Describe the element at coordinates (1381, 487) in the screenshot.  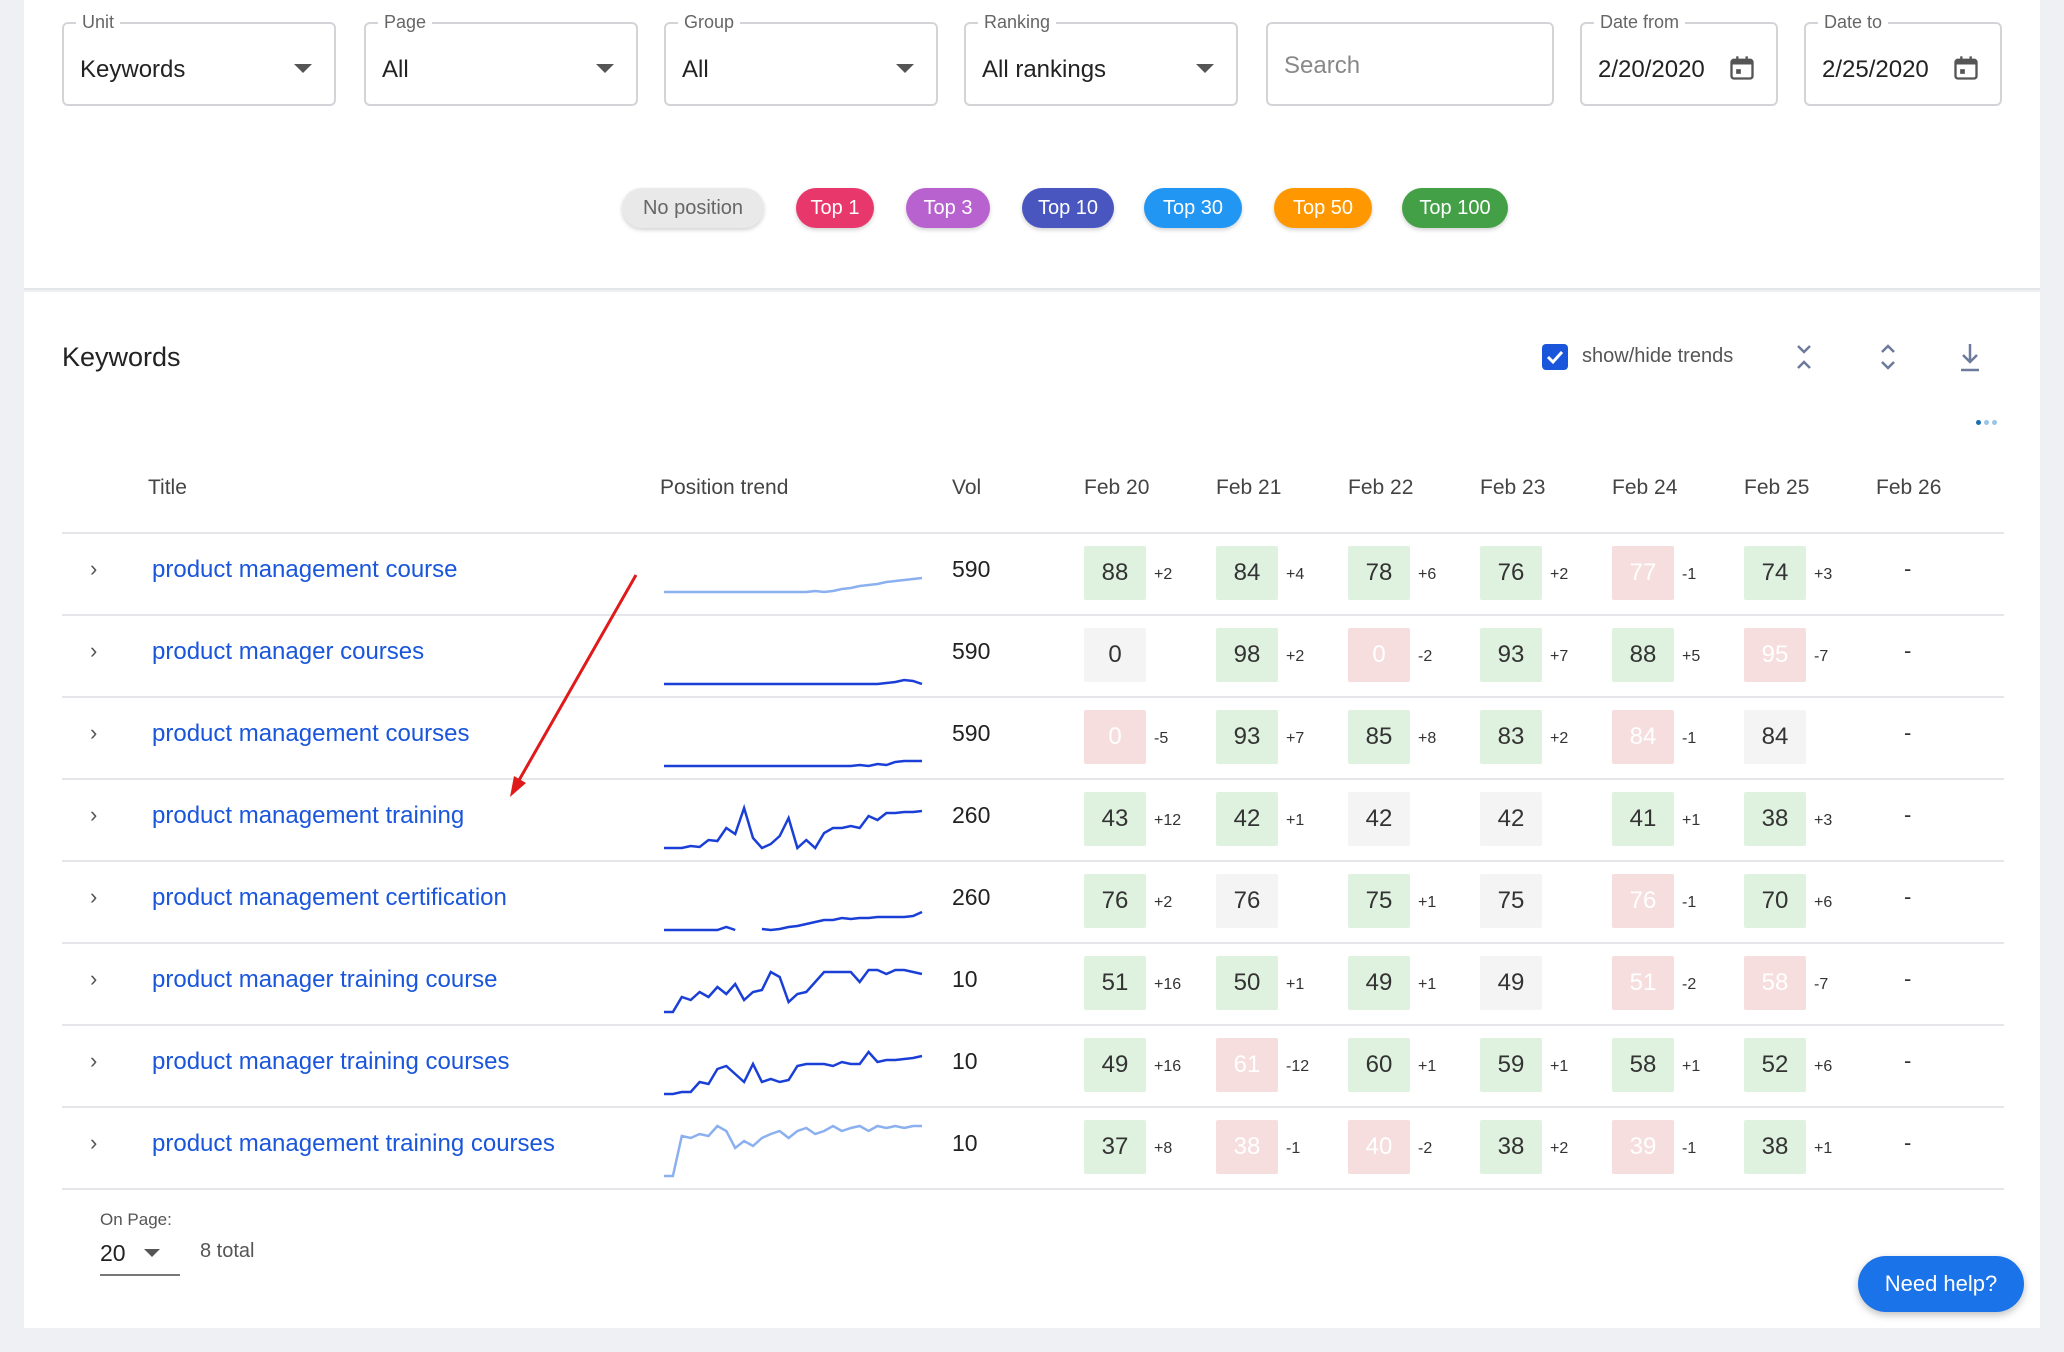
I see `column-header-date: Feb 22` at that location.